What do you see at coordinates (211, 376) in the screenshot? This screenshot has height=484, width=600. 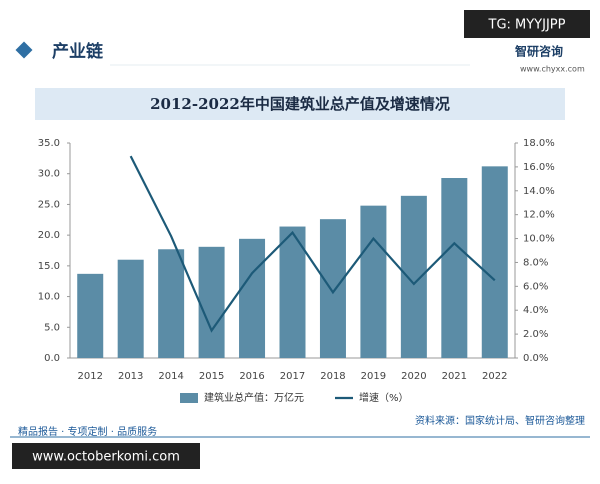 I see `x-tick-label: 2015` at bounding box center [211, 376].